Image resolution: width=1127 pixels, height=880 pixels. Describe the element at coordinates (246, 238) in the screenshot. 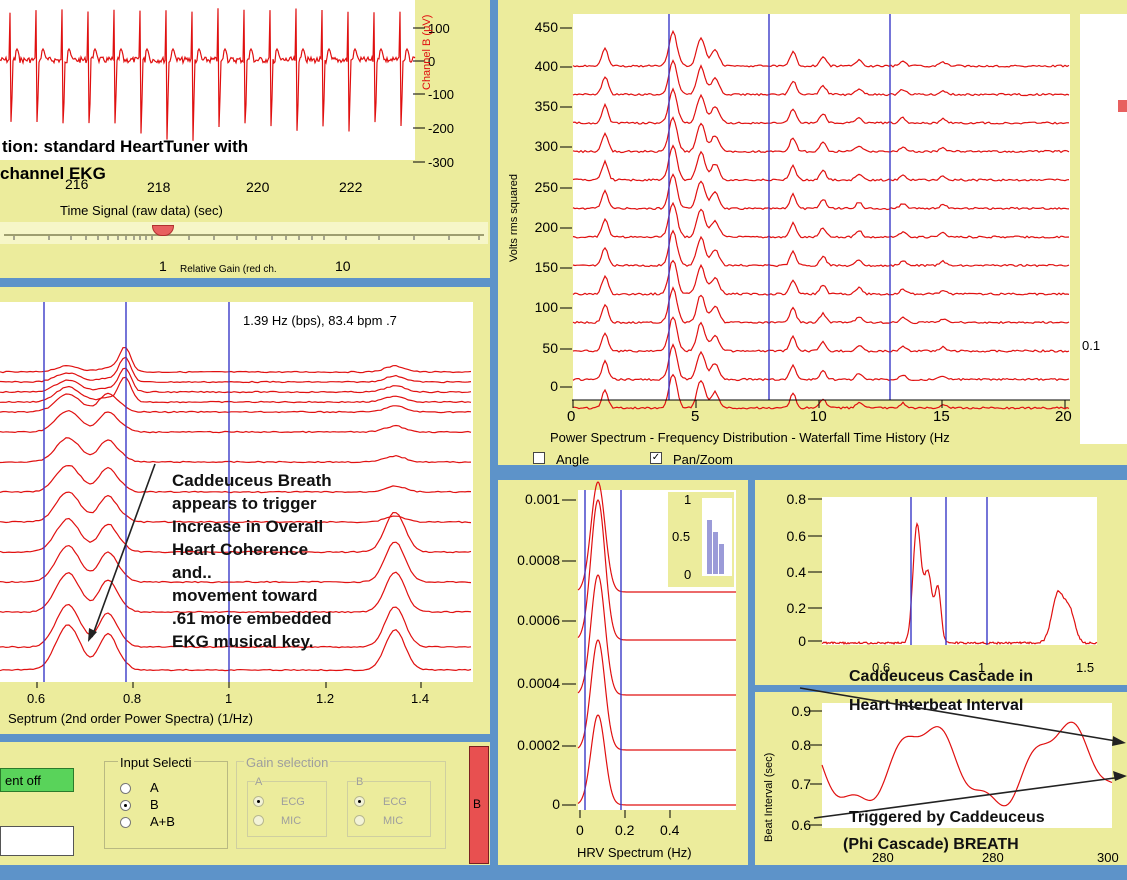

I see `gain-slider-ticks` at that location.